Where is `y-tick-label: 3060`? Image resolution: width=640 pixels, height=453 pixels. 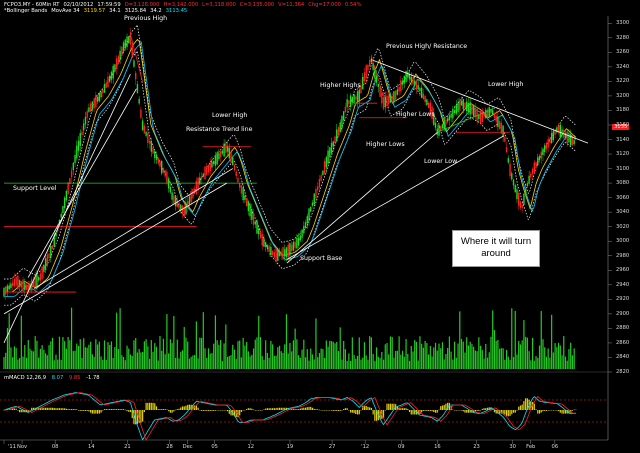
y-tick-label: 3060 is located at coordinates (623, 197).